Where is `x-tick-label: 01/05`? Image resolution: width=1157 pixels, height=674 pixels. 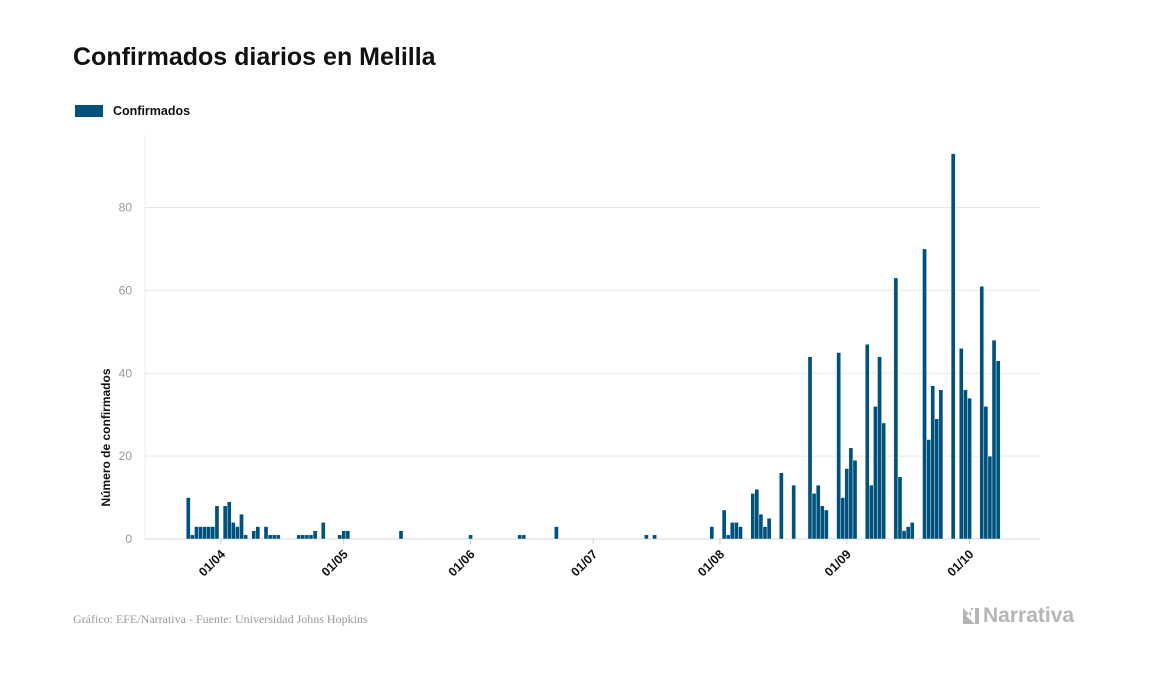
x-tick-label: 01/05 is located at coordinates (335, 563).